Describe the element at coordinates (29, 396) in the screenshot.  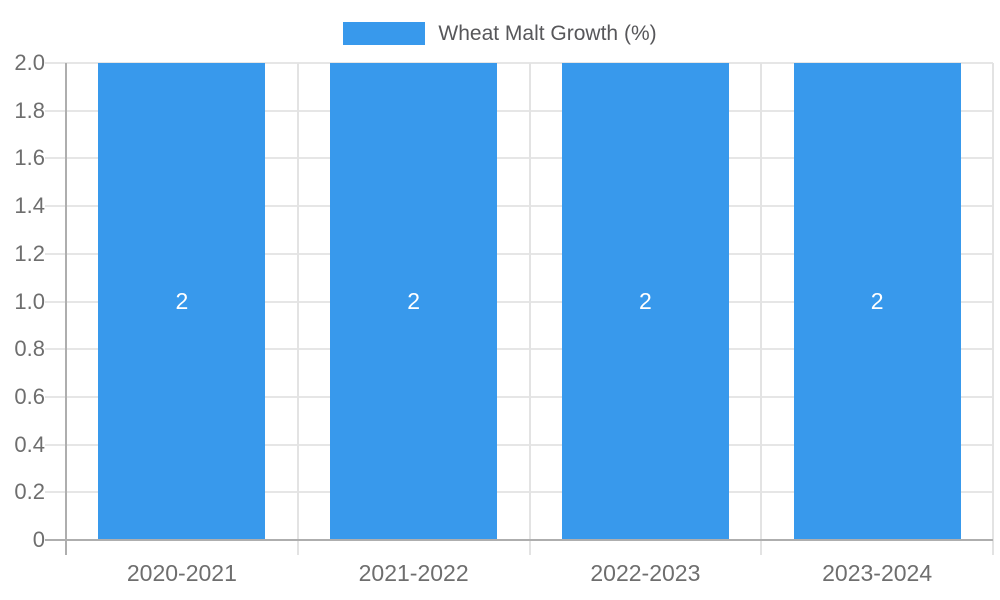
I see `y-tick-label: 0.6` at that location.